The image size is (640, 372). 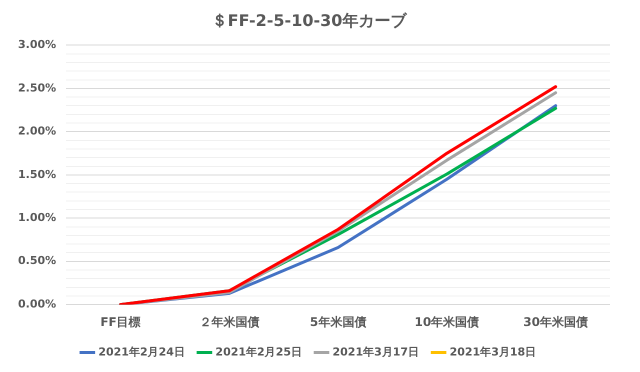 What do you see at coordinates (37, 303) in the screenshot?
I see `y-tick-label: 0.00%` at bounding box center [37, 303].